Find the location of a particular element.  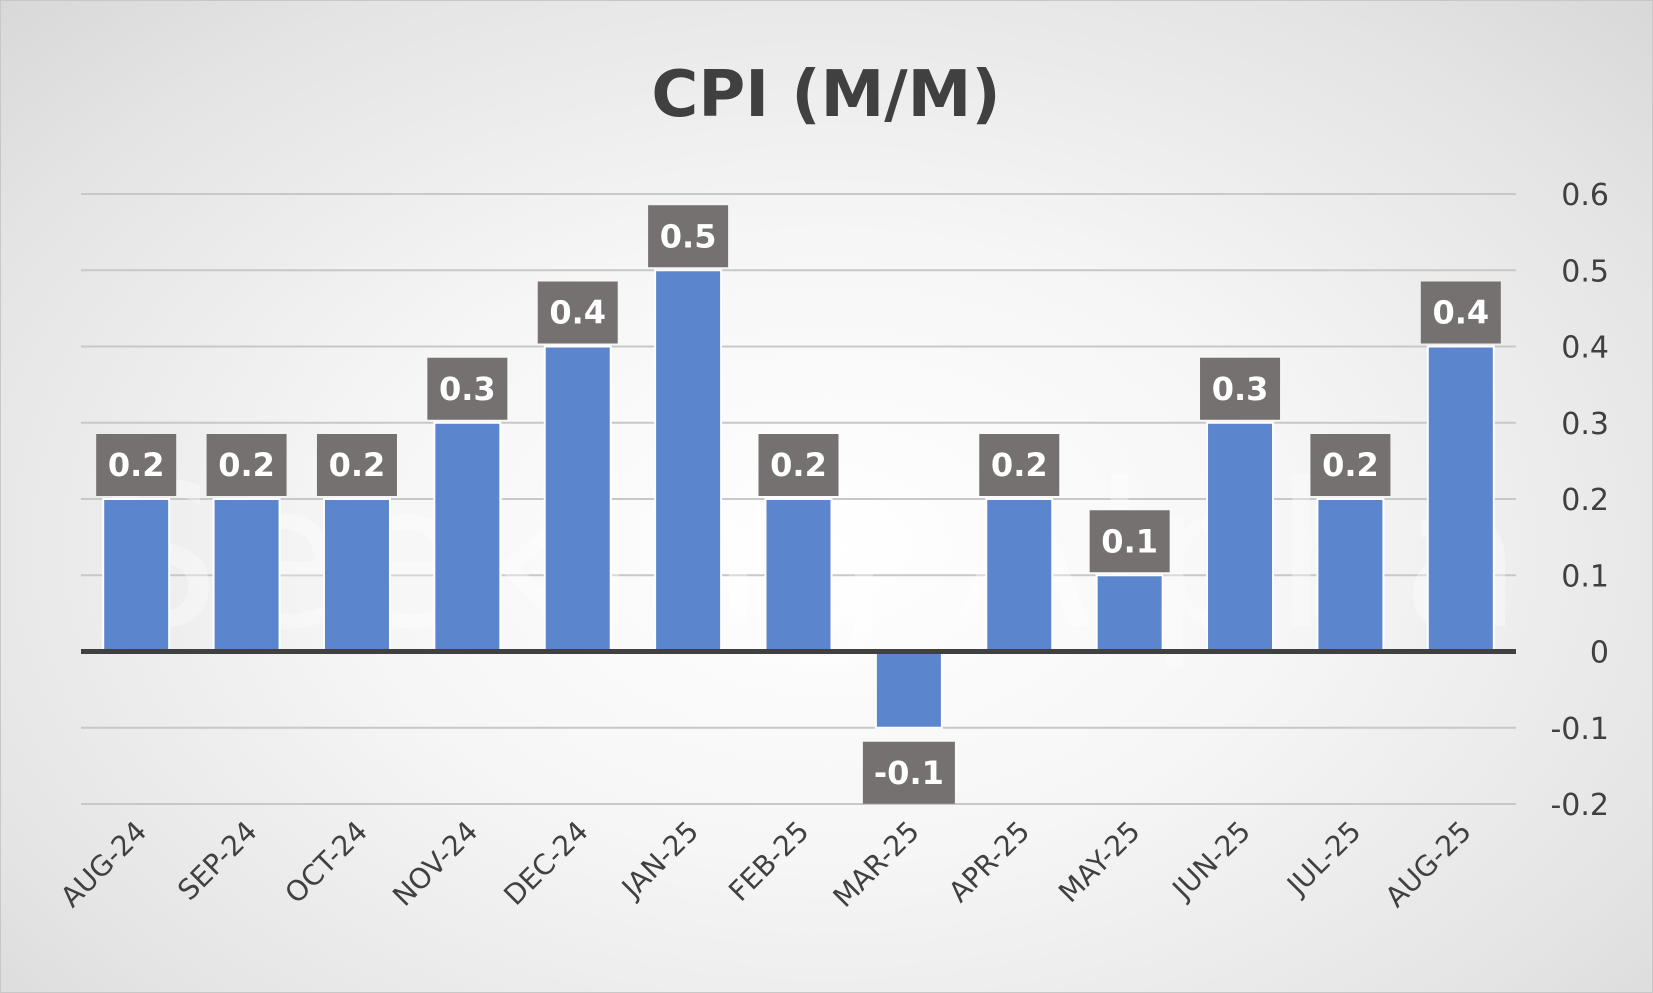

y-tick-label: -0.2 is located at coordinates (1579, 805).